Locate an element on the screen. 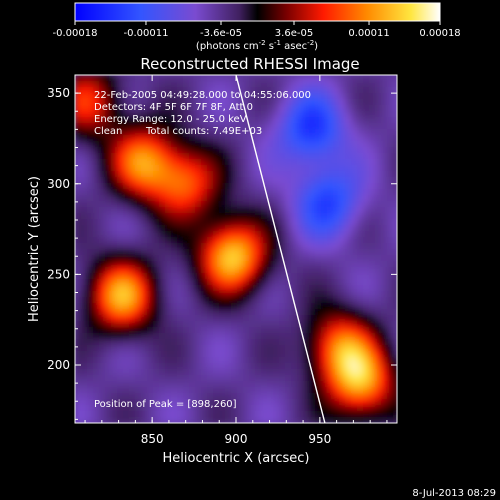  y-tick-label: 200 is located at coordinates (58, 365).